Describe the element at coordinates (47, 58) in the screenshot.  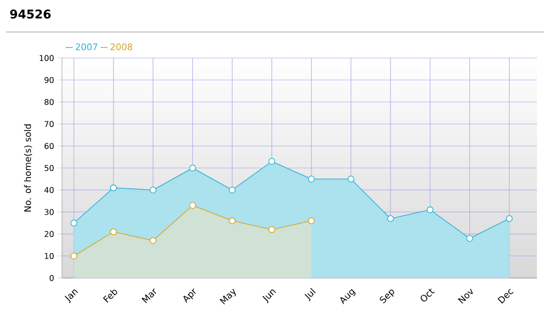
I see `y-tick-label: 100` at that location.